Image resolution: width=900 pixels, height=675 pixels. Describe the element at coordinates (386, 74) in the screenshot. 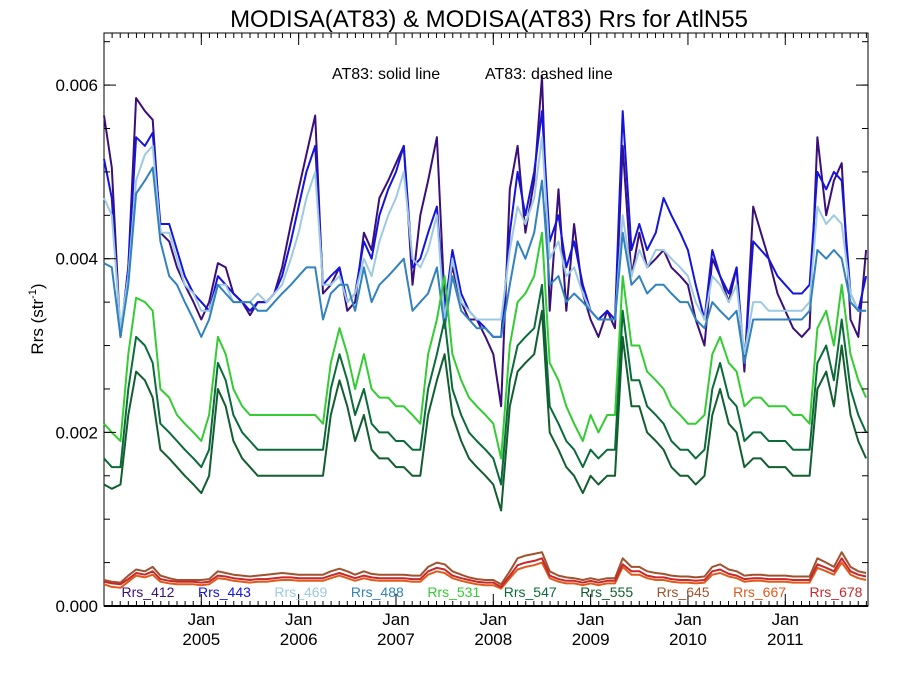

I see `annotation-solid: AT83: solid line` at that location.